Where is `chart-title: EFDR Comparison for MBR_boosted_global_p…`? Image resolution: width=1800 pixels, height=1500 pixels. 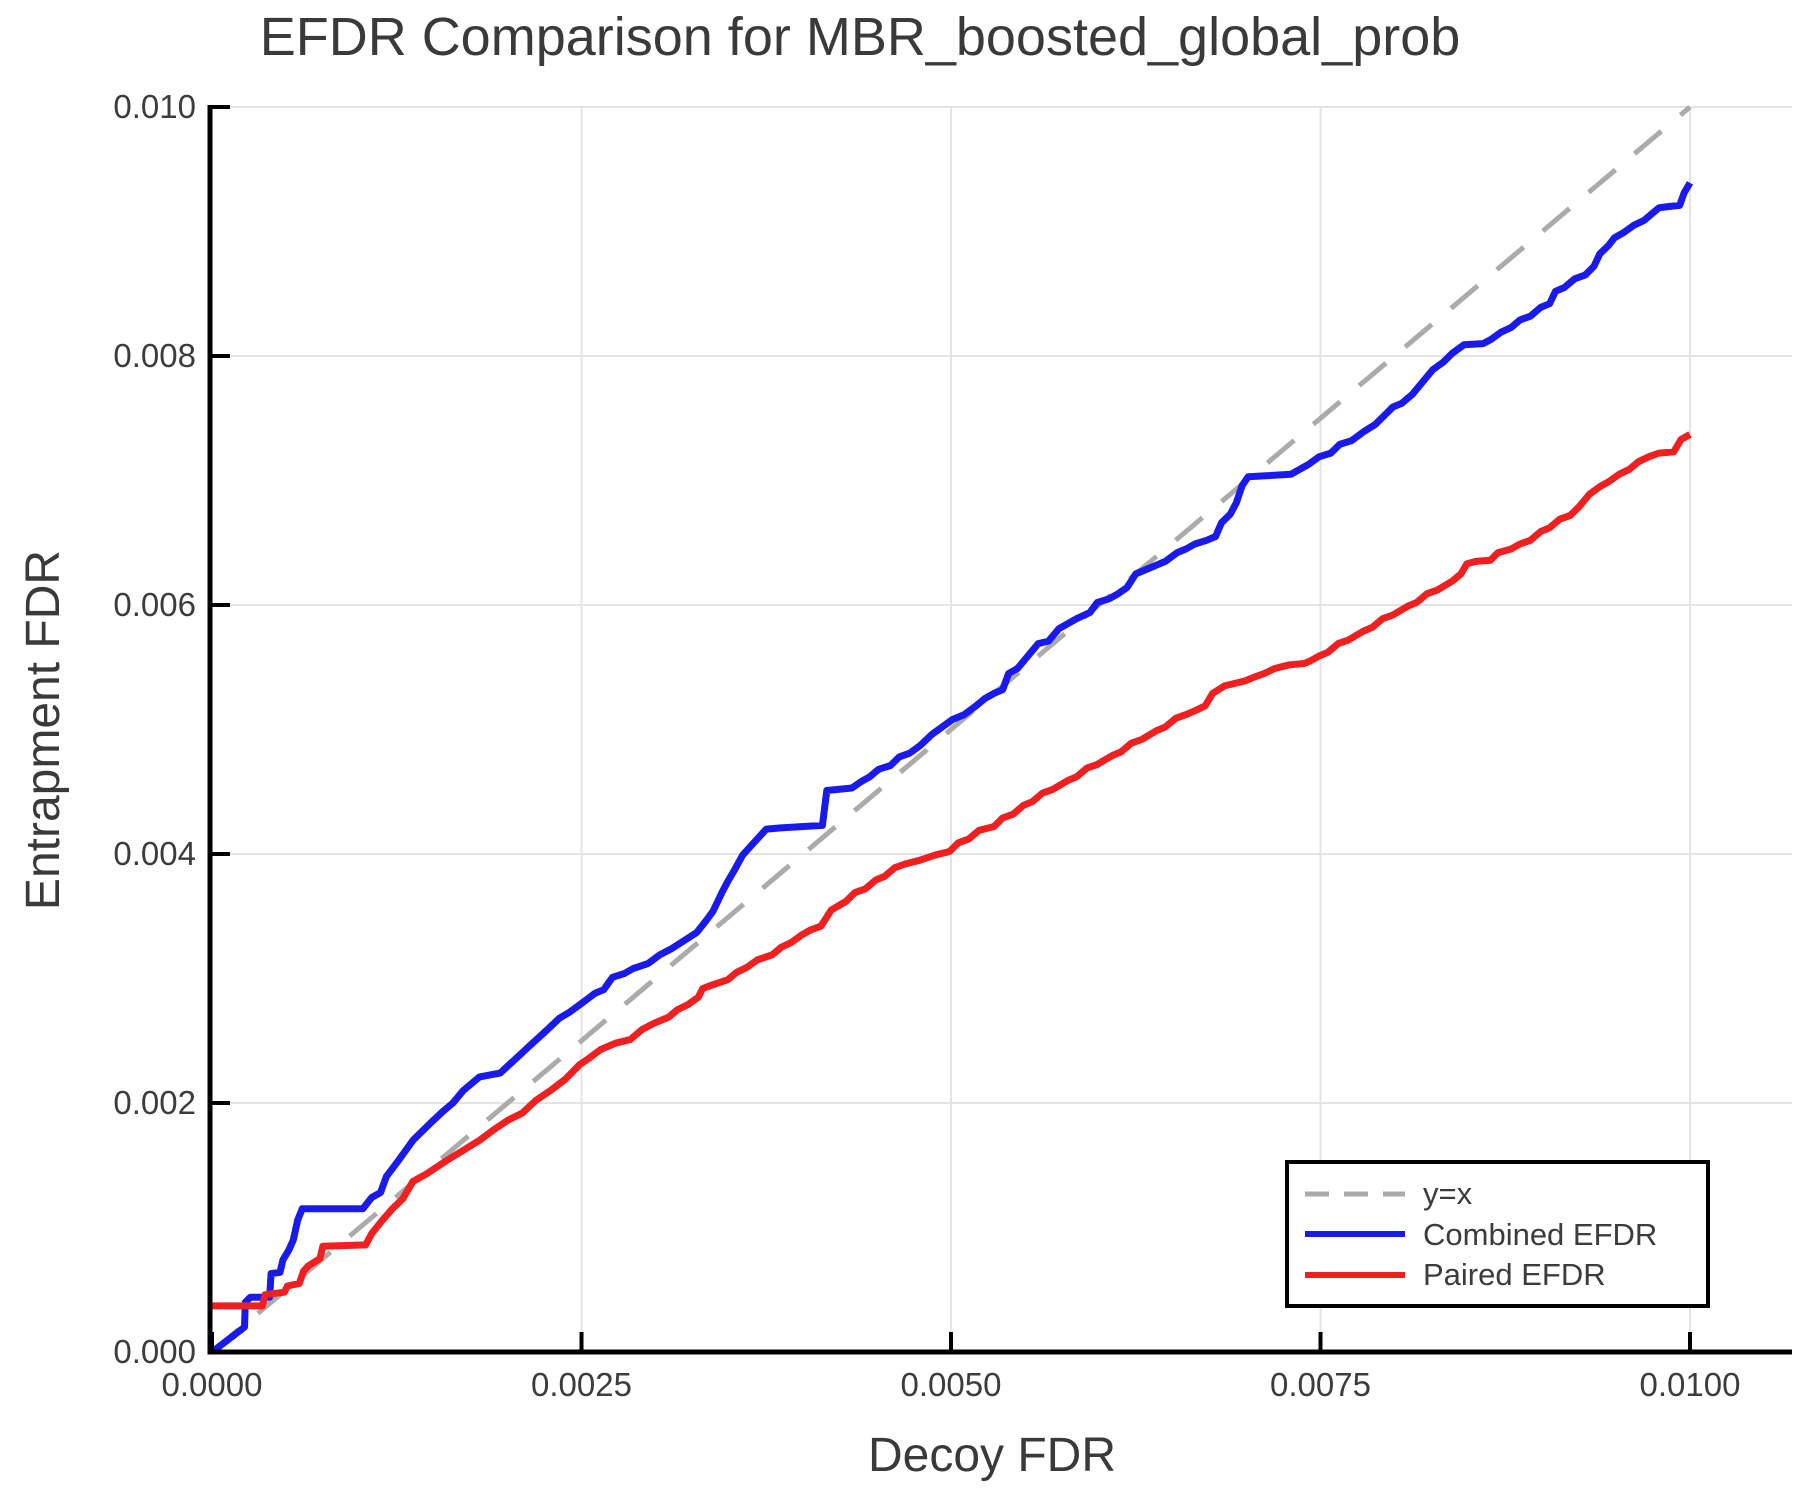
chart-title: EFDR Comparison for MBR_boosted_global_p… is located at coordinates (860, 37).